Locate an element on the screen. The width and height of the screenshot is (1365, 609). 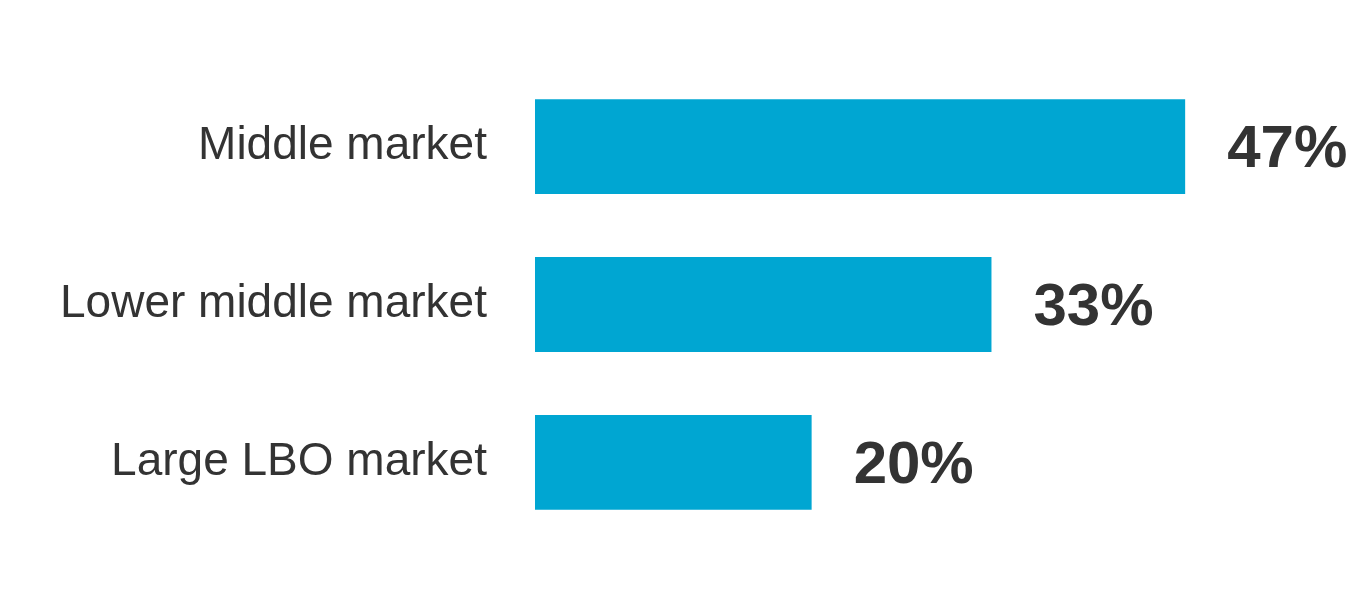
y-tick-label: Large LBO market is located at coordinates (299, 459).